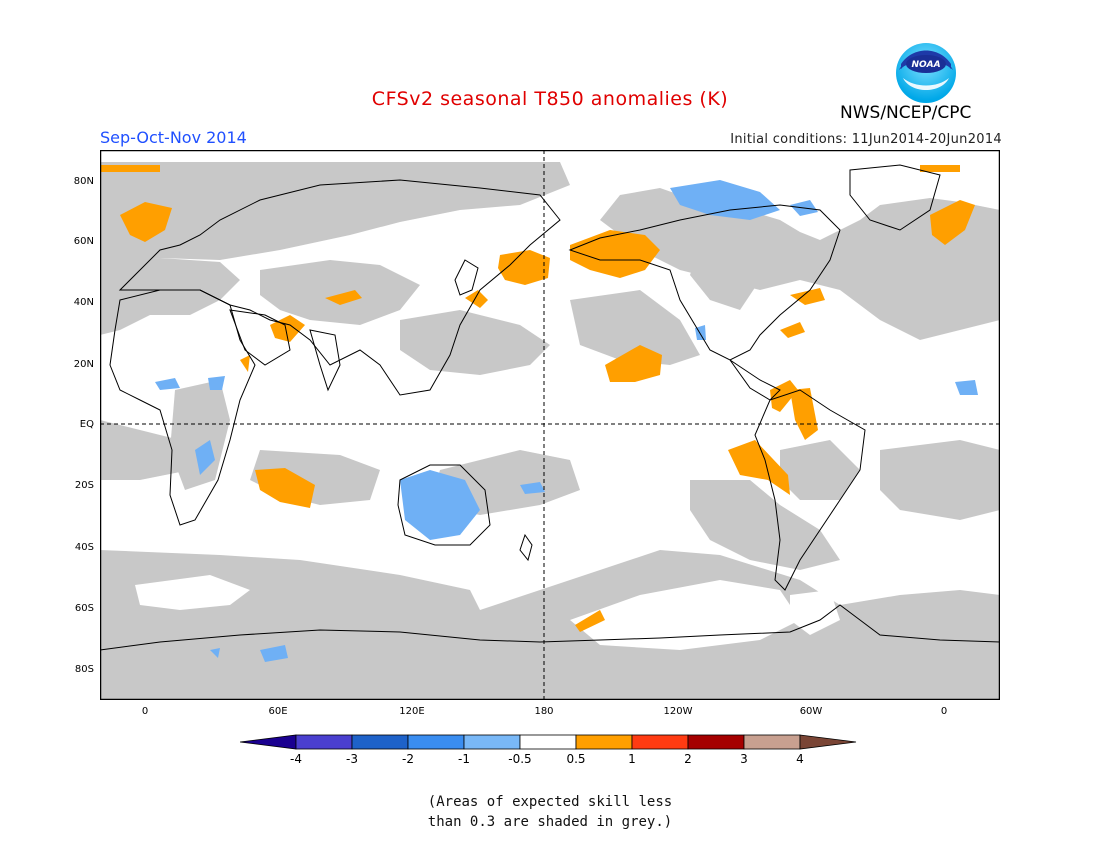 The height and width of the screenshot is (850, 1100). What do you see at coordinates (550, 802) in the screenshot?
I see `note-line-1: (Areas of expected skill less` at bounding box center [550, 802].